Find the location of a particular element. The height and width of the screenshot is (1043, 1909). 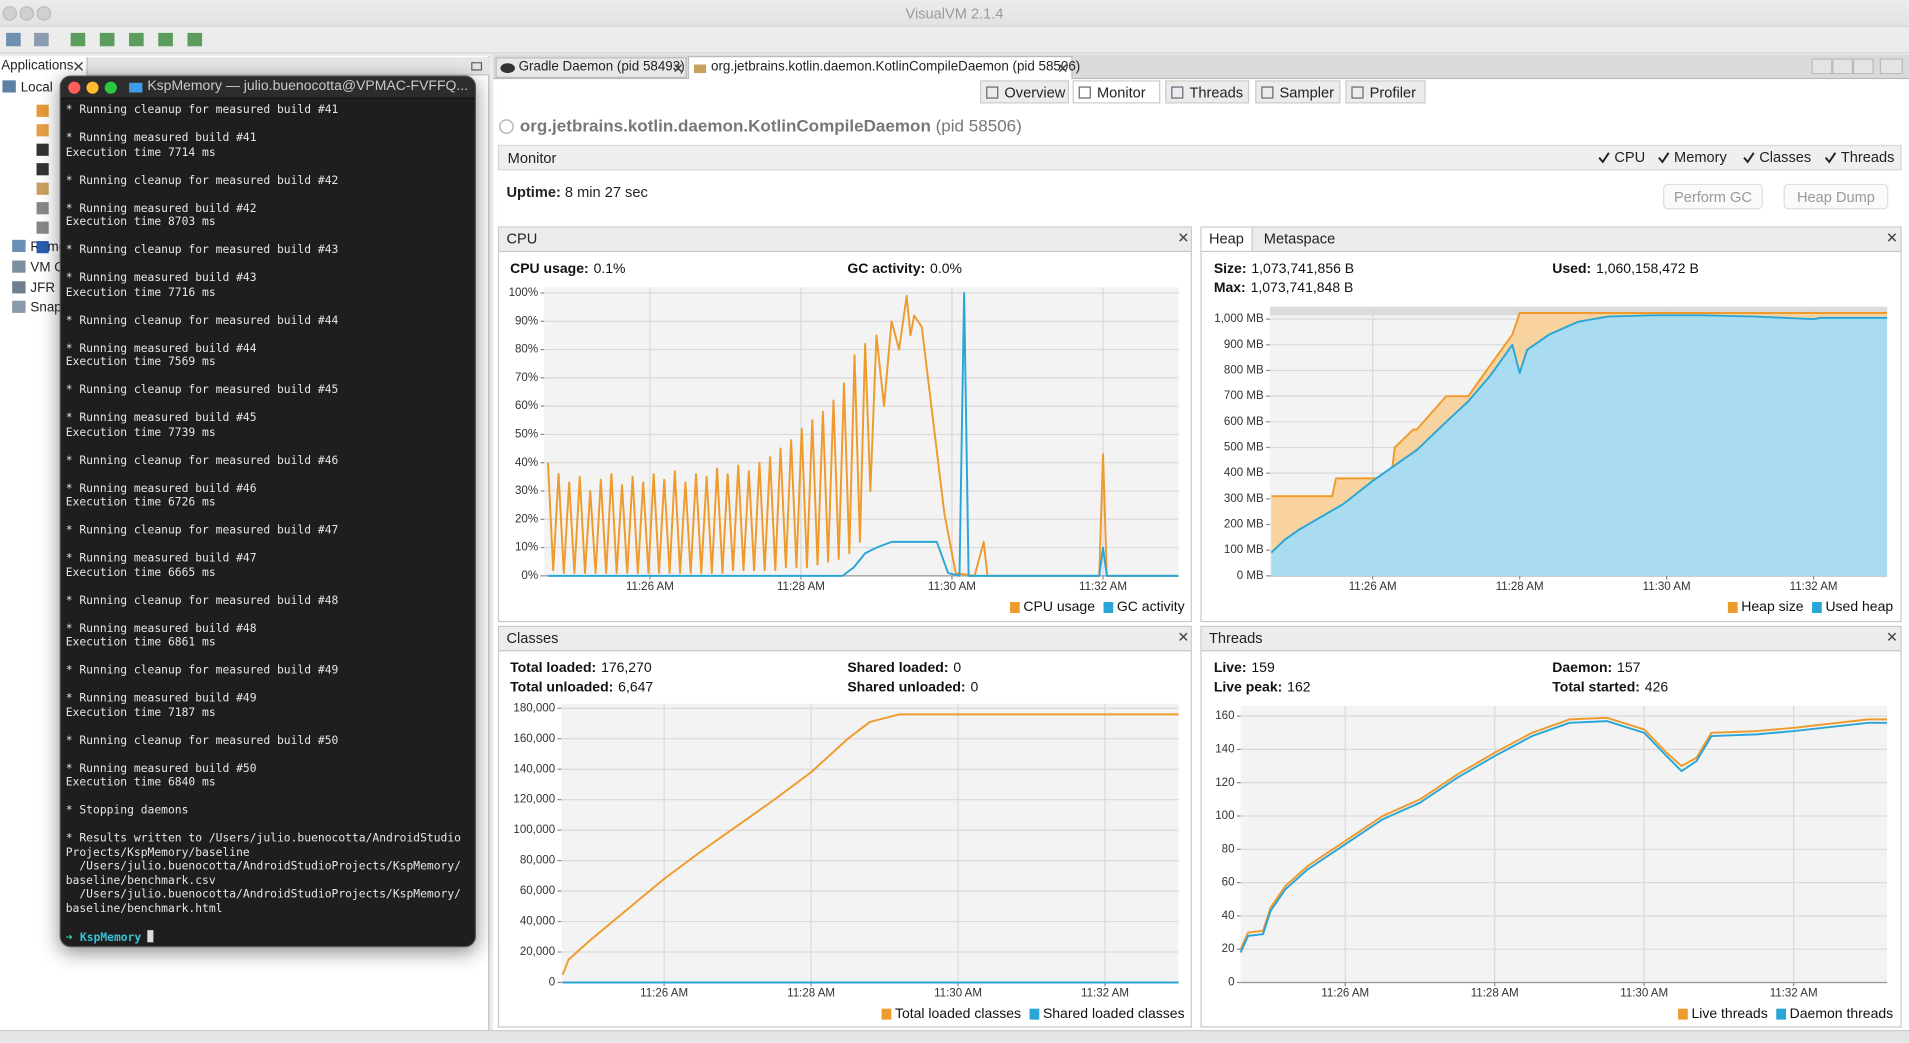

output-line: * Running measured build #43 is located at coordinates (161, 278).